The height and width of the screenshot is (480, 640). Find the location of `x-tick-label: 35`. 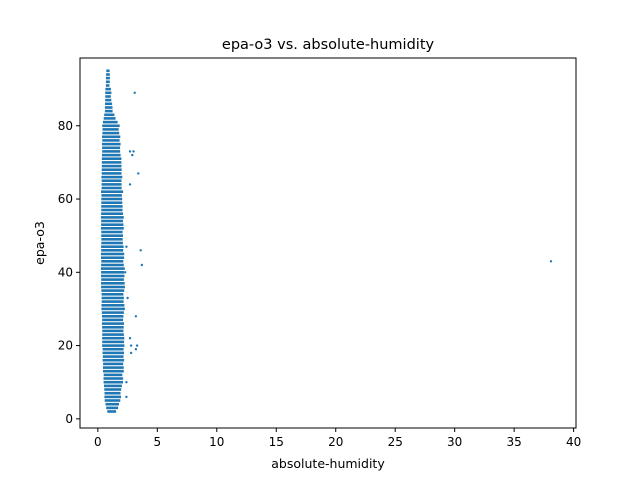

x-tick-label: 35 is located at coordinates (514, 442).